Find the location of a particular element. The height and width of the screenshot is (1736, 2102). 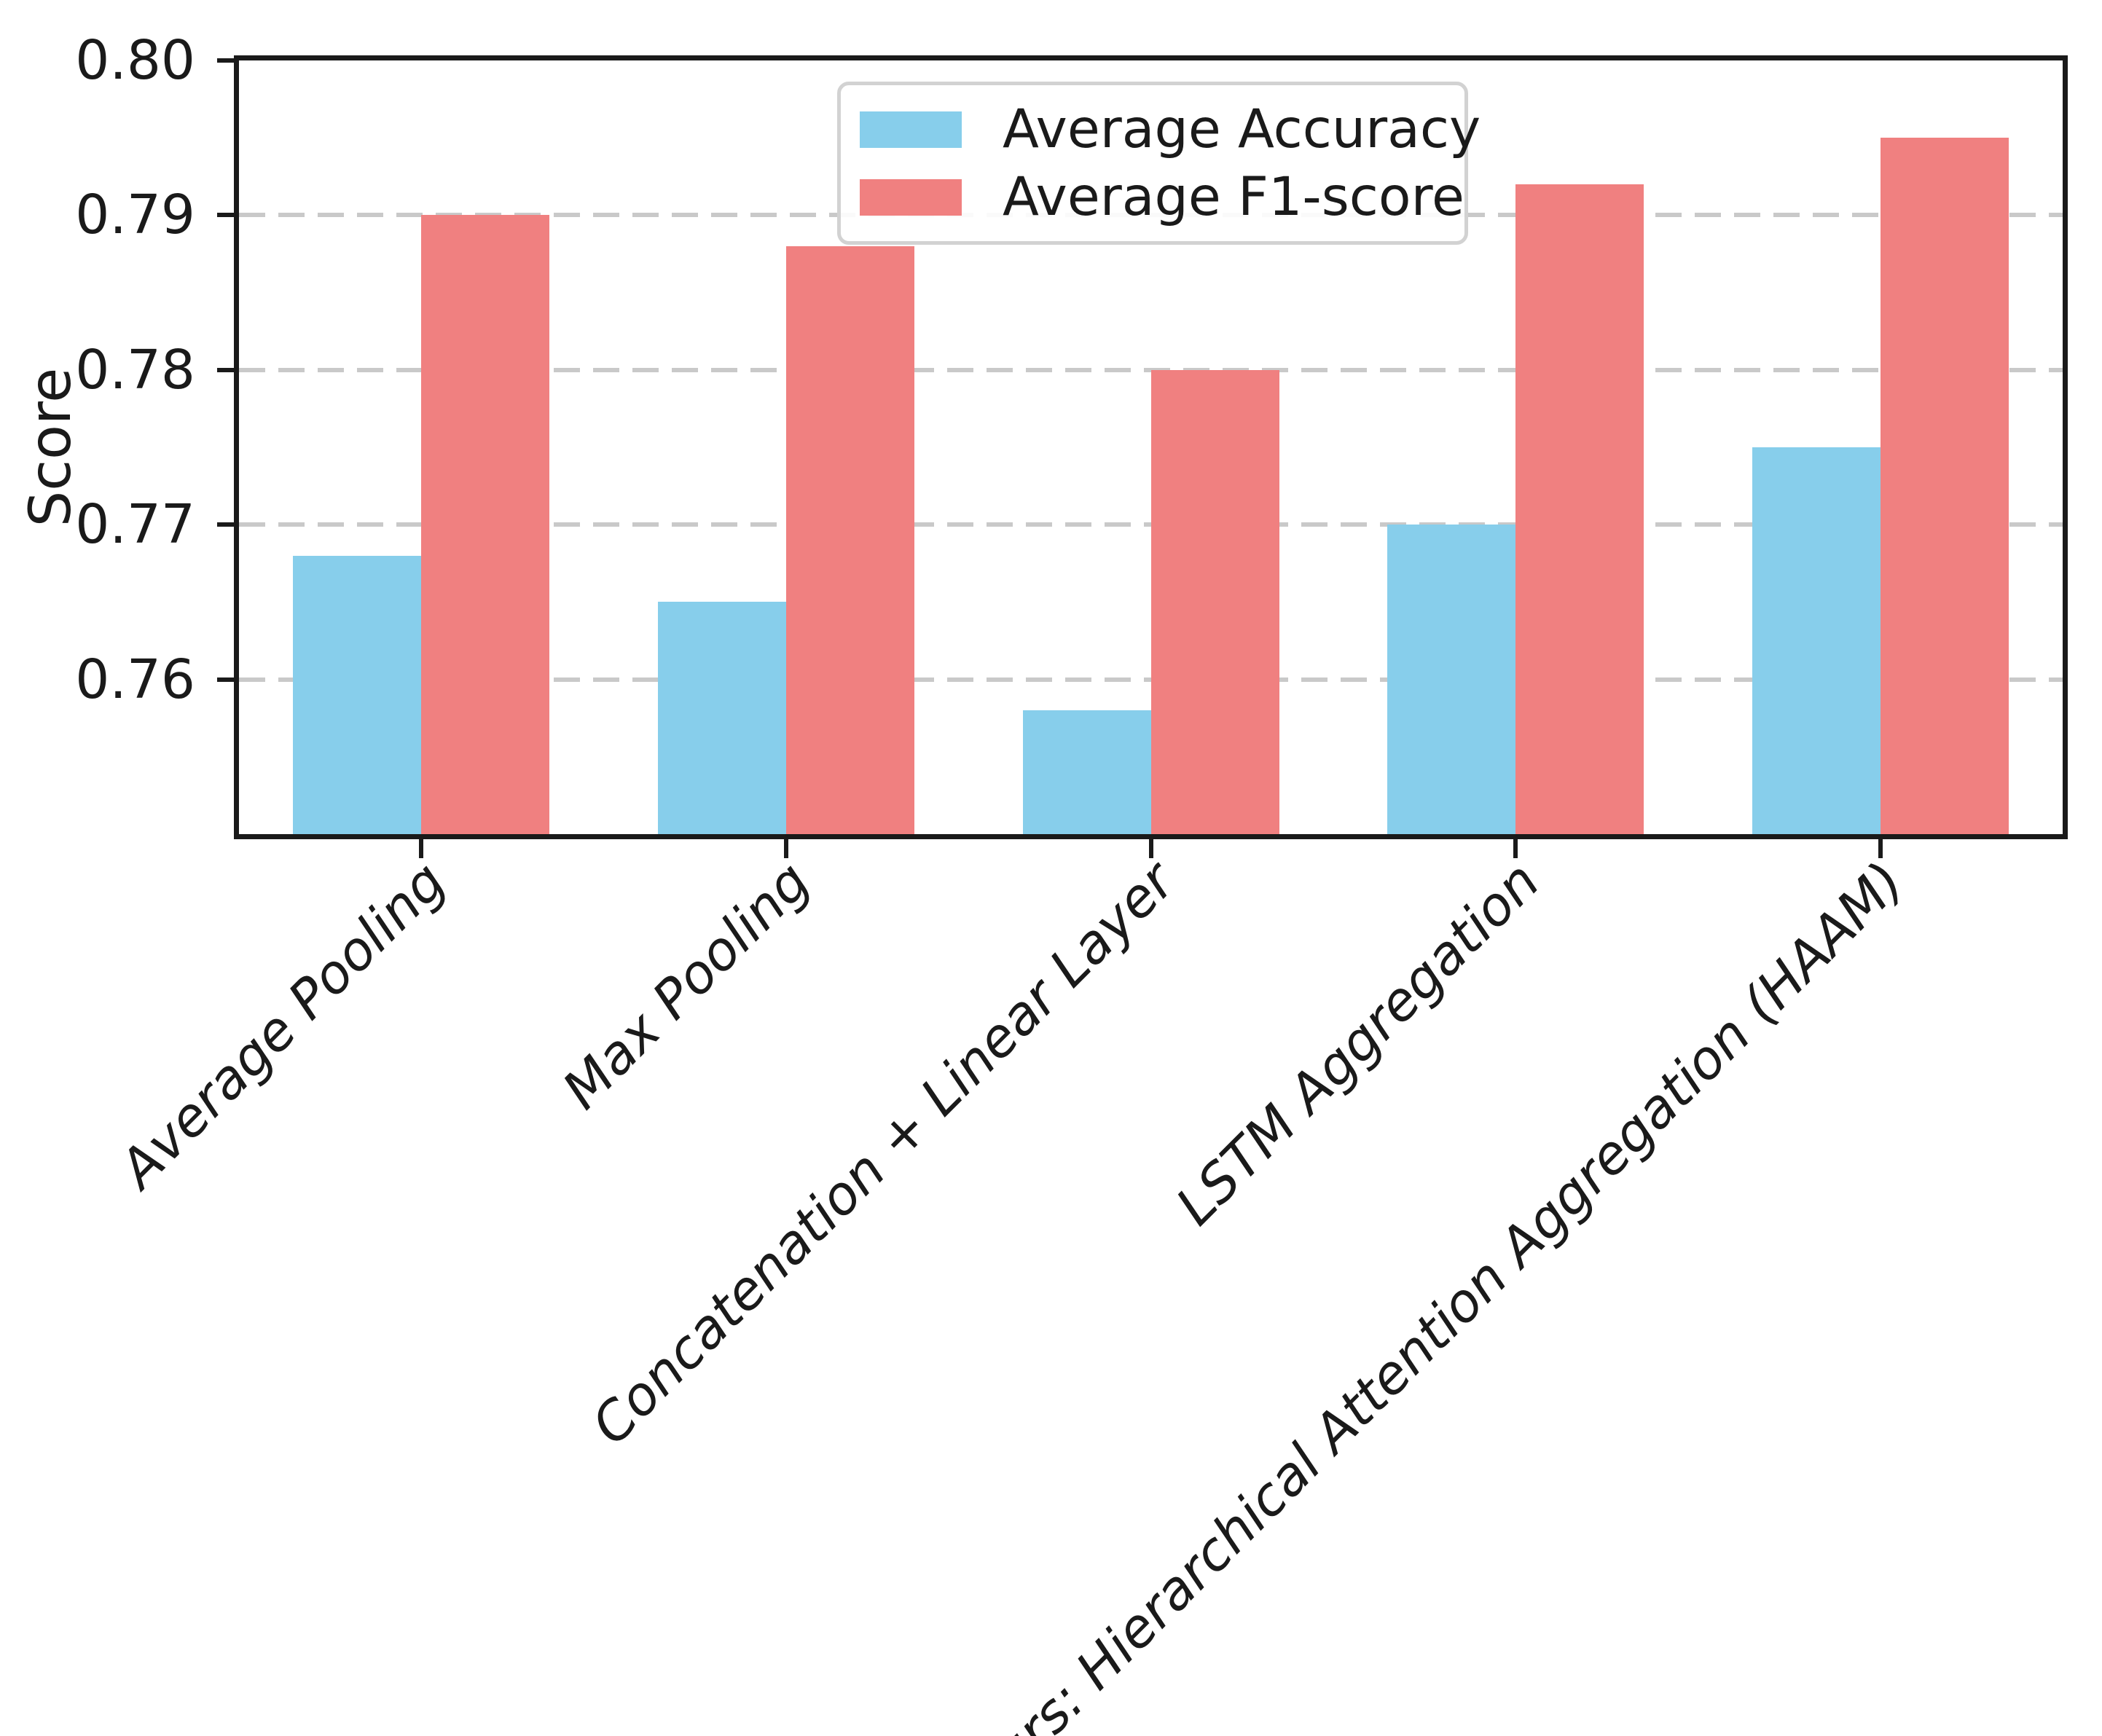

y-tick-mark-0.77 is located at coordinates (227, 524).